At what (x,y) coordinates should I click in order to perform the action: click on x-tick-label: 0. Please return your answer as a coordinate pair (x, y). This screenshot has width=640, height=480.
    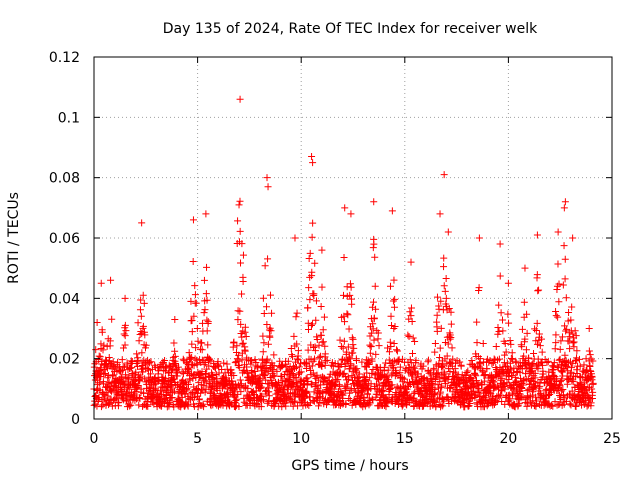
    Looking at the image, I should click on (94, 439).